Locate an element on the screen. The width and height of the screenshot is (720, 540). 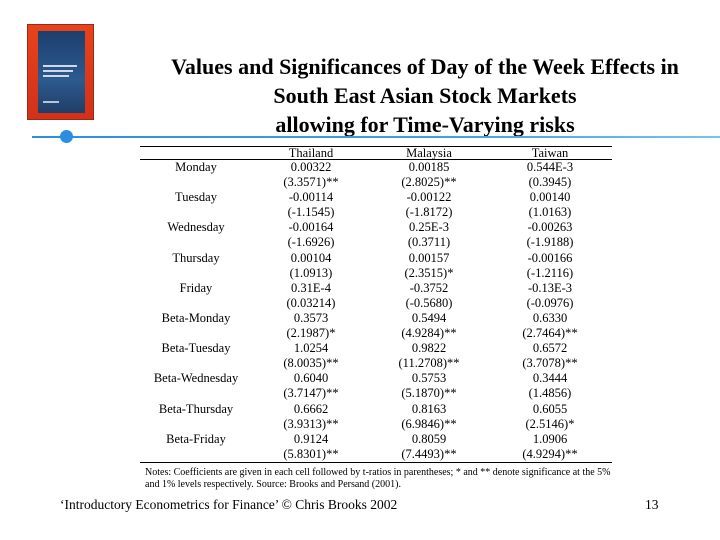
table-cell: (0.03214) is located at coordinates (311, 302).